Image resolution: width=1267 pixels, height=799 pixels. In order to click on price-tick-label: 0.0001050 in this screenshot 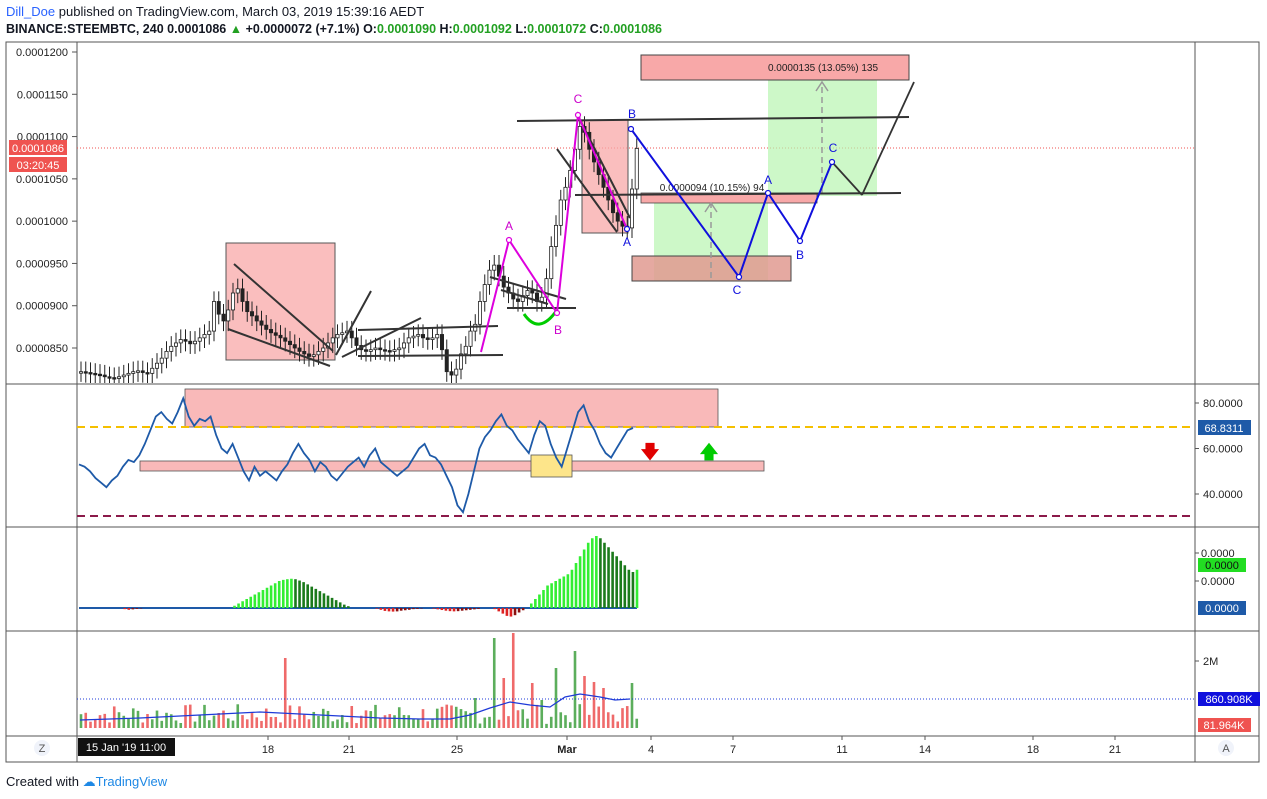, I will do `click(42, 180)`.